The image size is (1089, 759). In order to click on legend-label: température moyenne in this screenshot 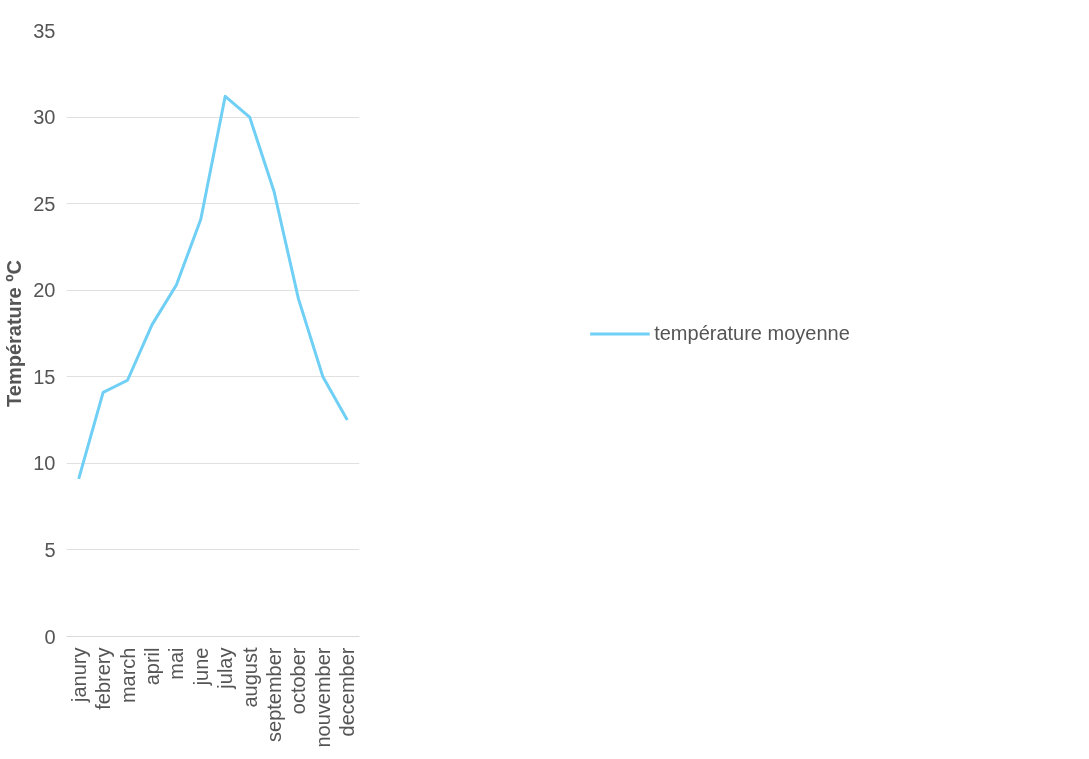, I will do `click(752, 333)`.